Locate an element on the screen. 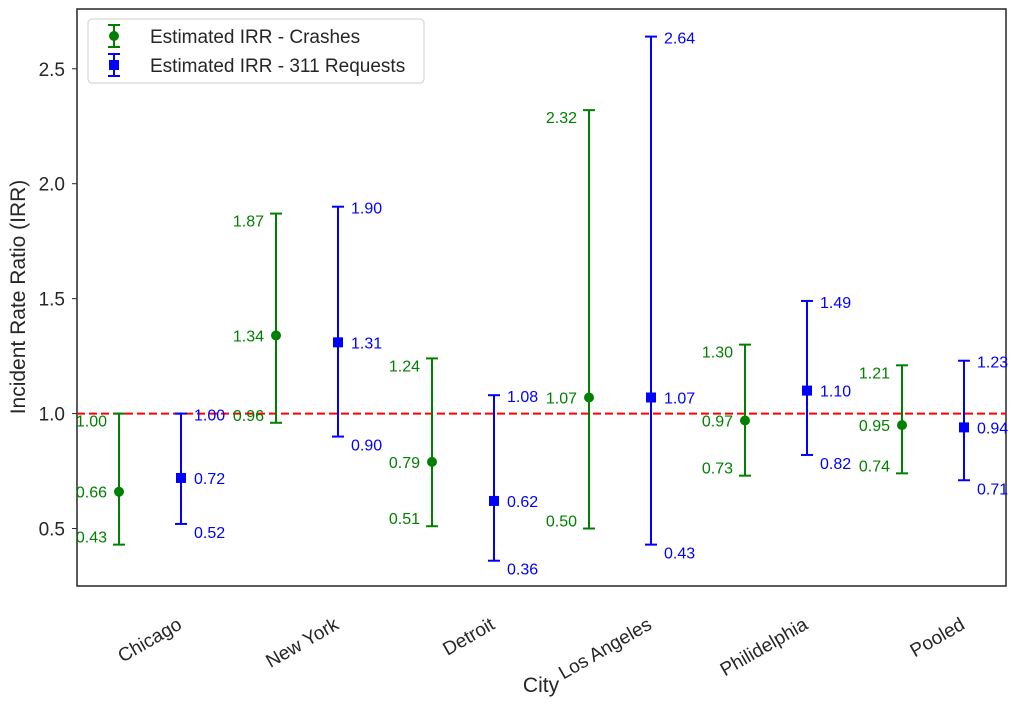 The width and height of the screenshot is (1018, 706). estimate-label: 0.97 is located at coordinates (717, 421).